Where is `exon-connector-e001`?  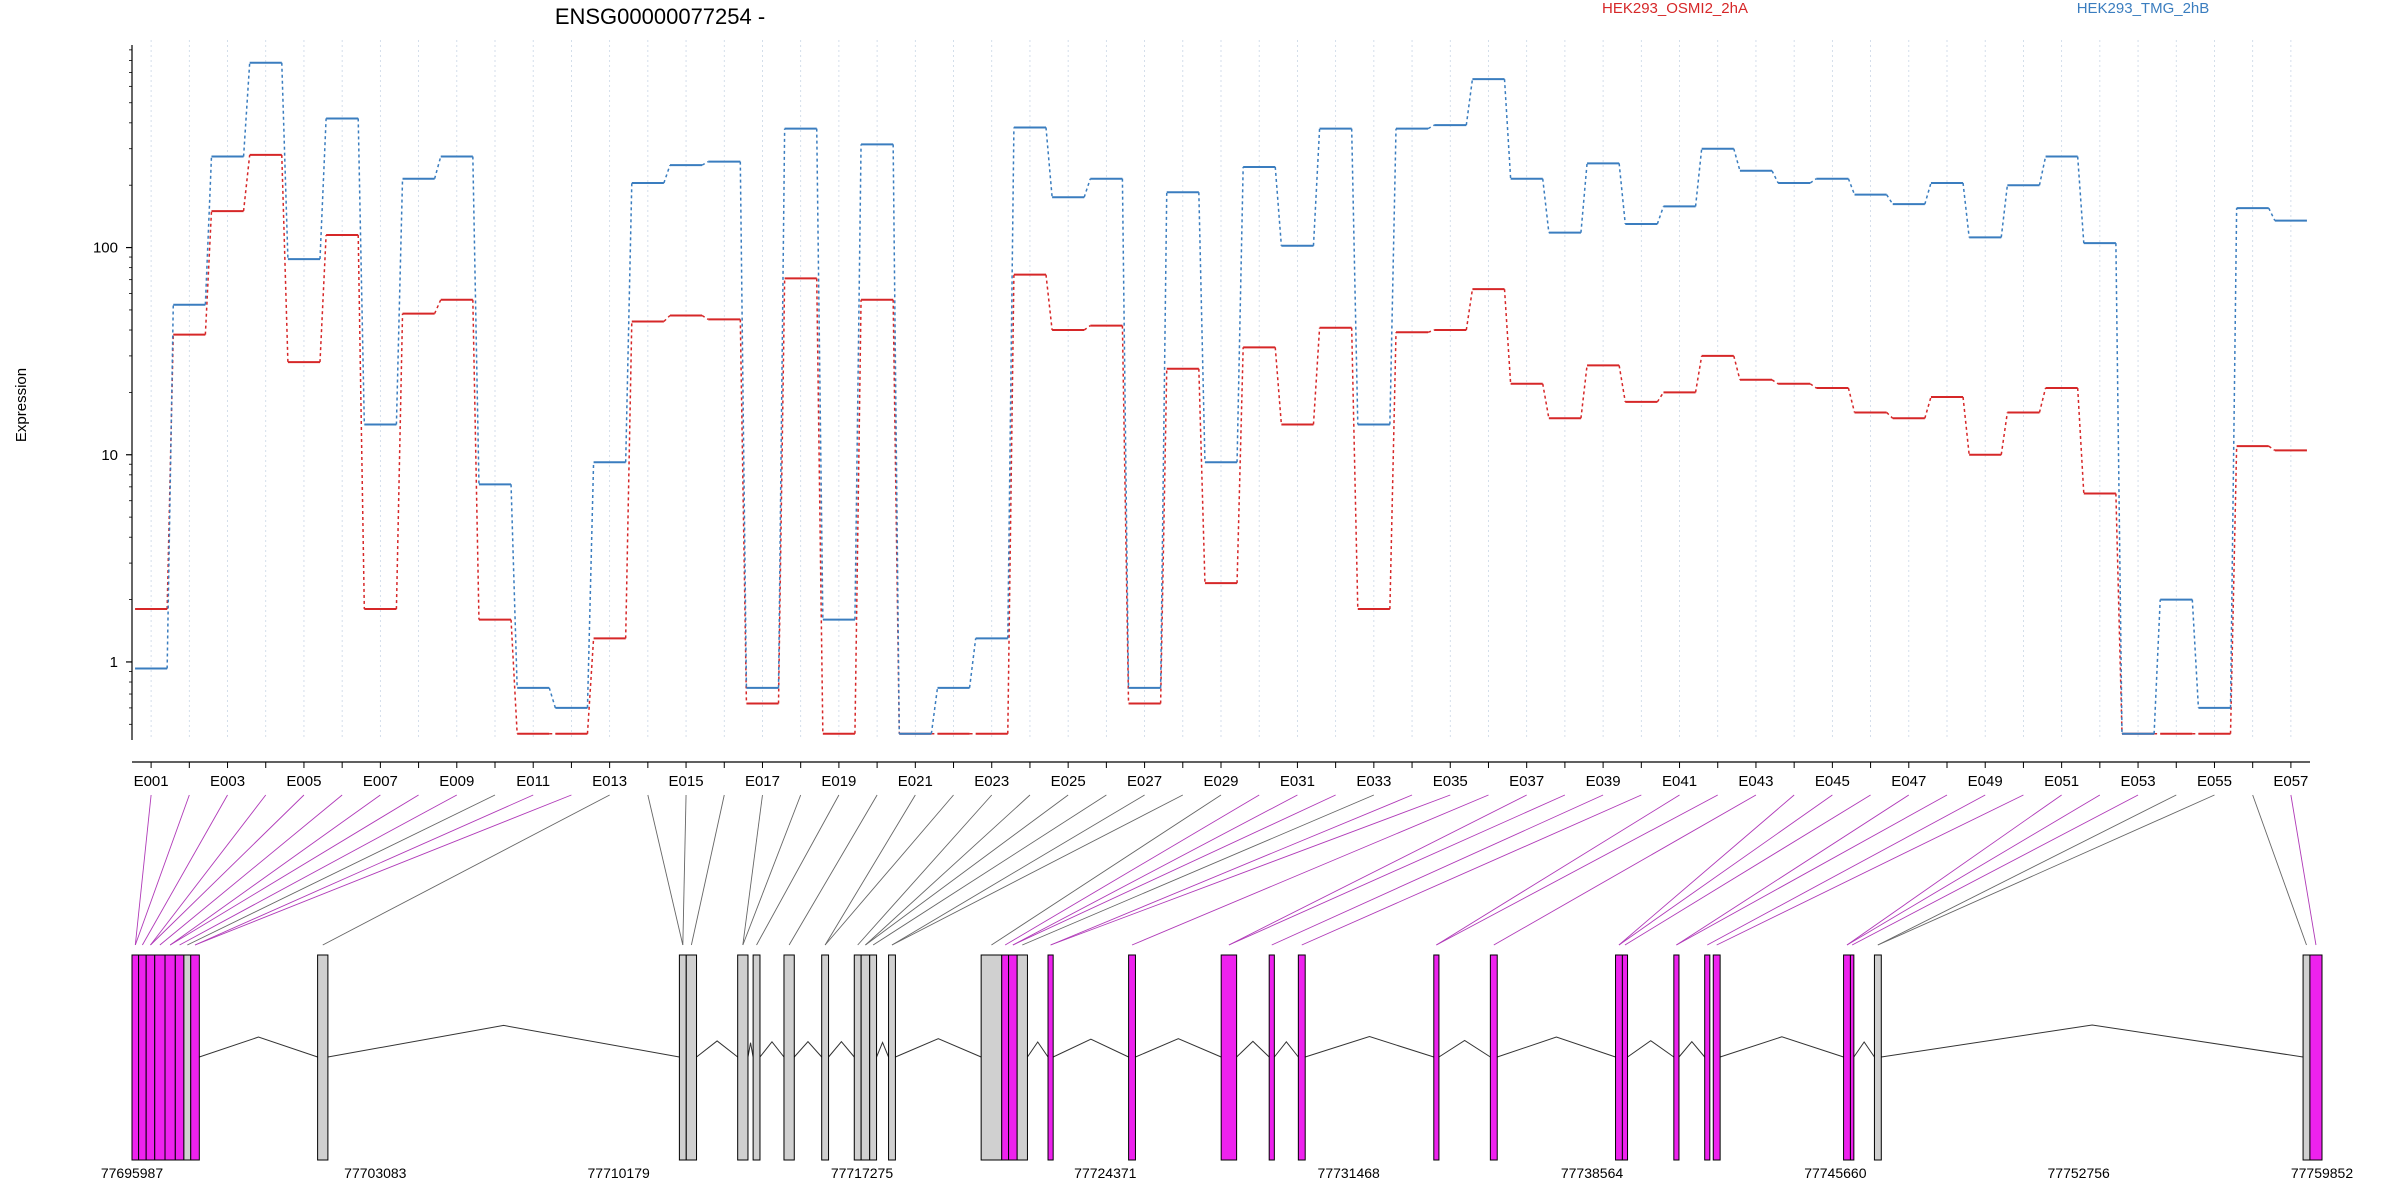 exon-connector-e001 is located at coordinates (143, 870).